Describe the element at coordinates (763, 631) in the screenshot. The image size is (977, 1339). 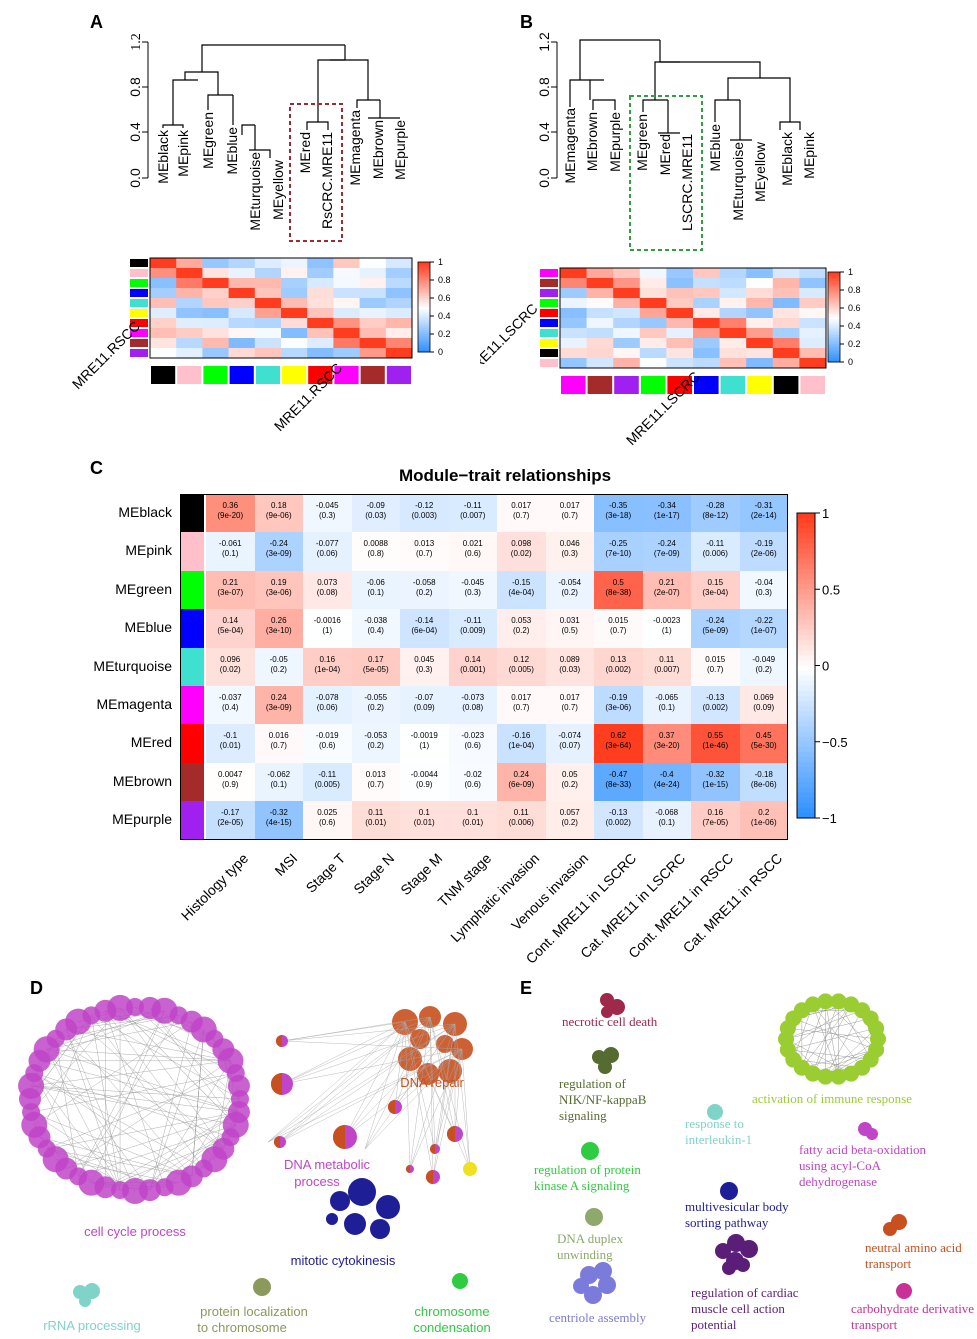
I see `c-cell-pvalue: (1e-07)` at that location.